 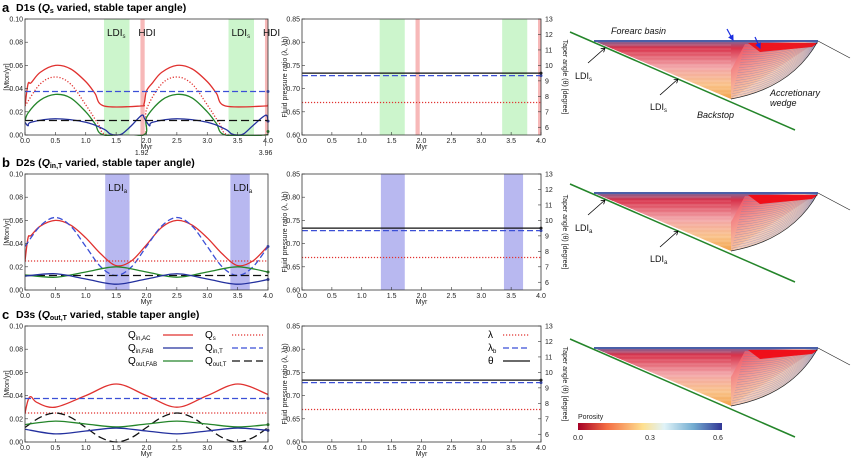 I want to click on legend-label: Qs, so click(x=210, y=336).